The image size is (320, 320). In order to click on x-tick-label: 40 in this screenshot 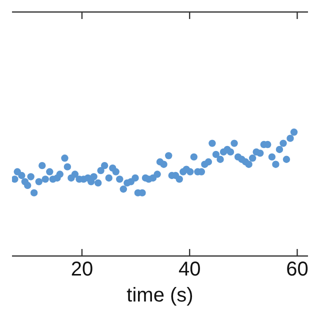, I will do `click(189, 269)`.